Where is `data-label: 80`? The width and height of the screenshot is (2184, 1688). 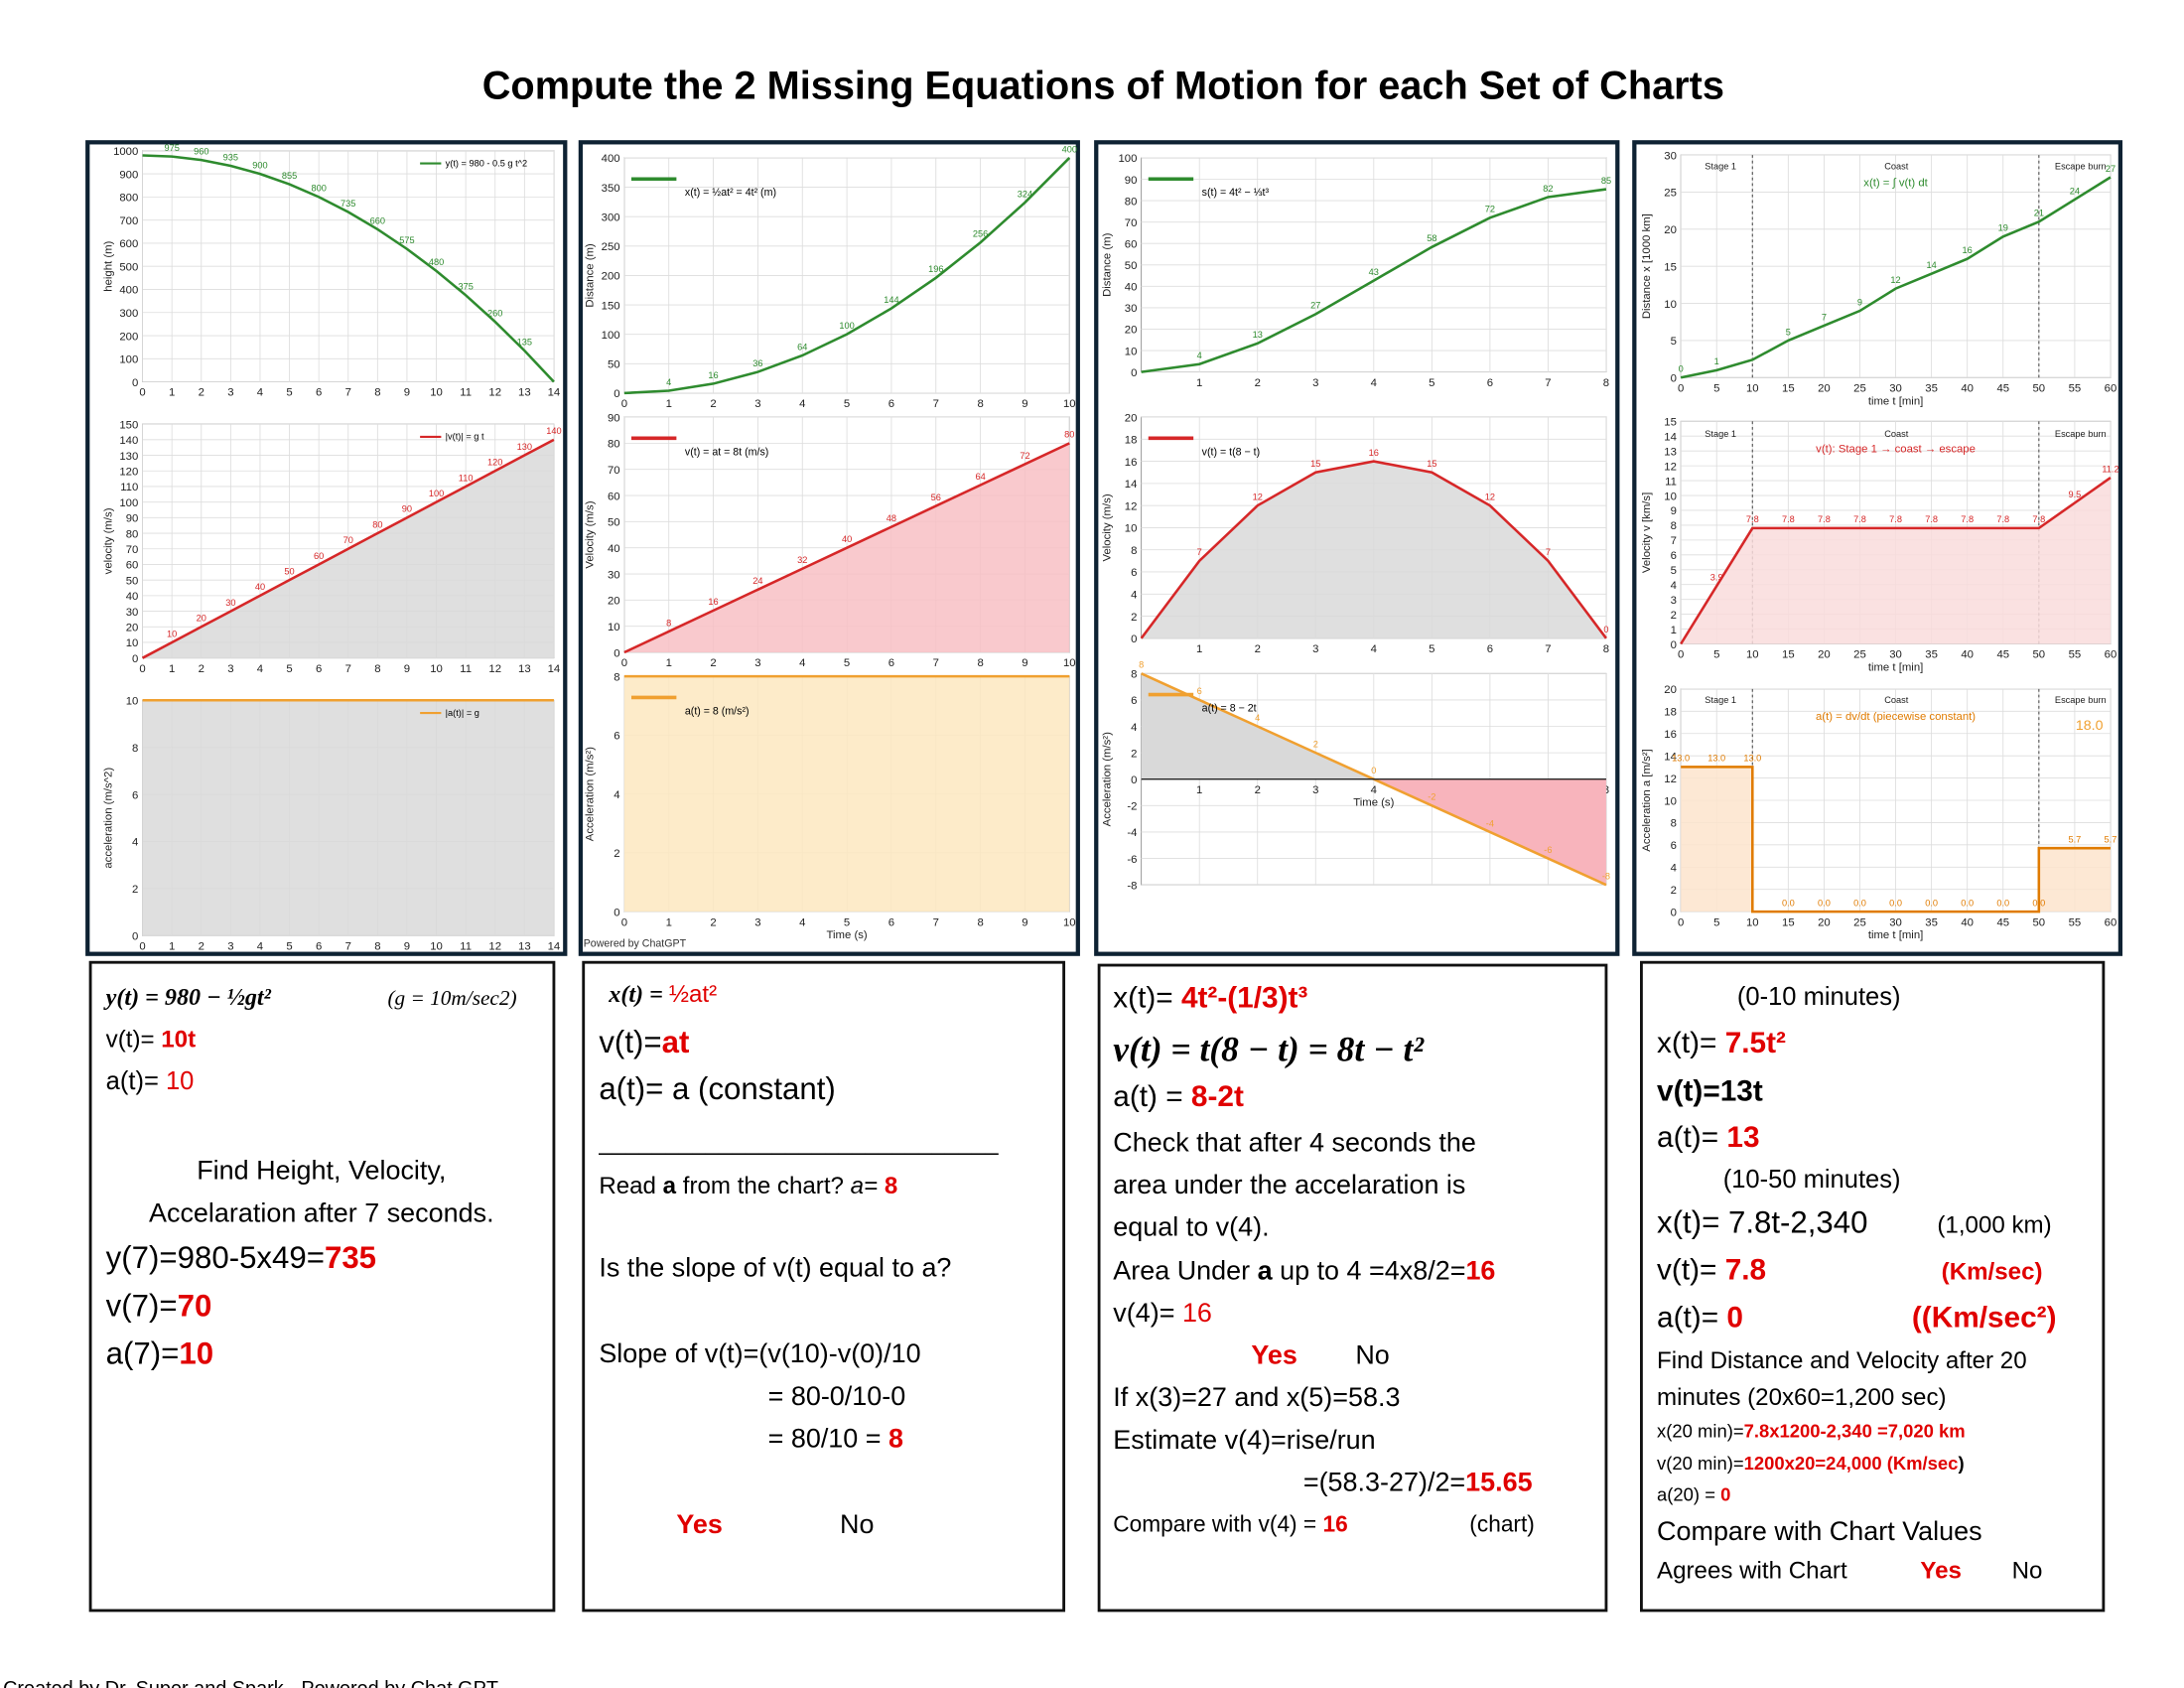 data-label: 80 is located at coordinates (377, 524).